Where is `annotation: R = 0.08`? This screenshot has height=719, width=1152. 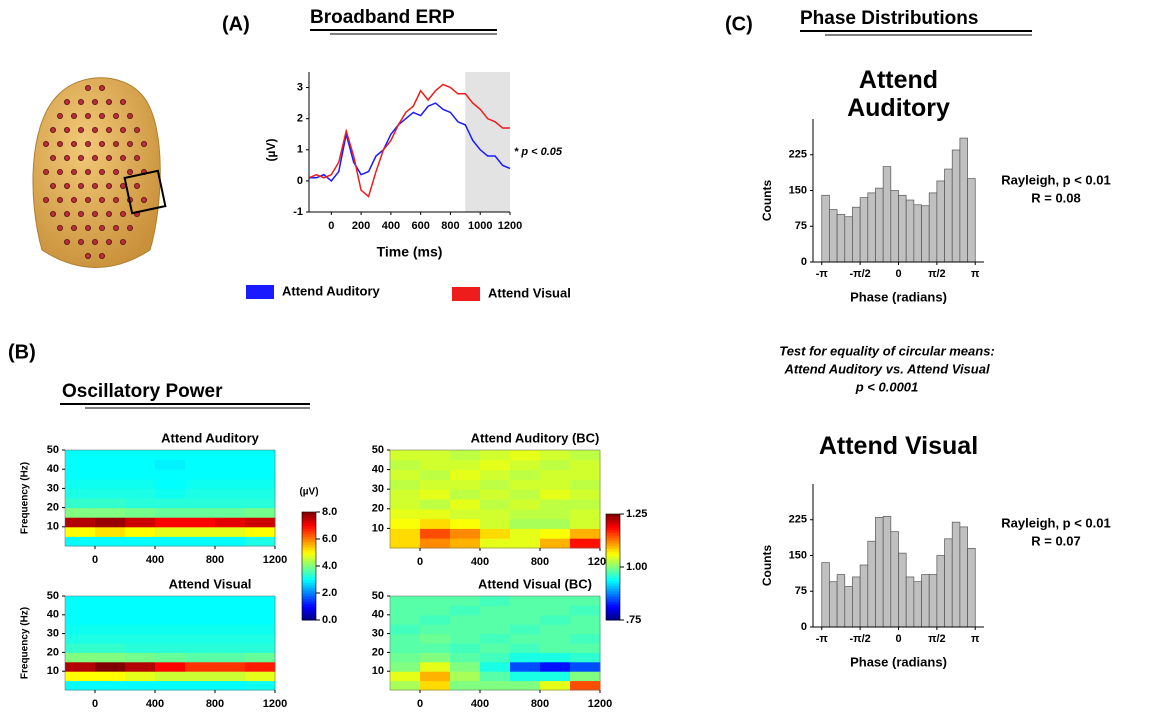 annotation: R = 0.08 is located at coordinates (1056, 197).